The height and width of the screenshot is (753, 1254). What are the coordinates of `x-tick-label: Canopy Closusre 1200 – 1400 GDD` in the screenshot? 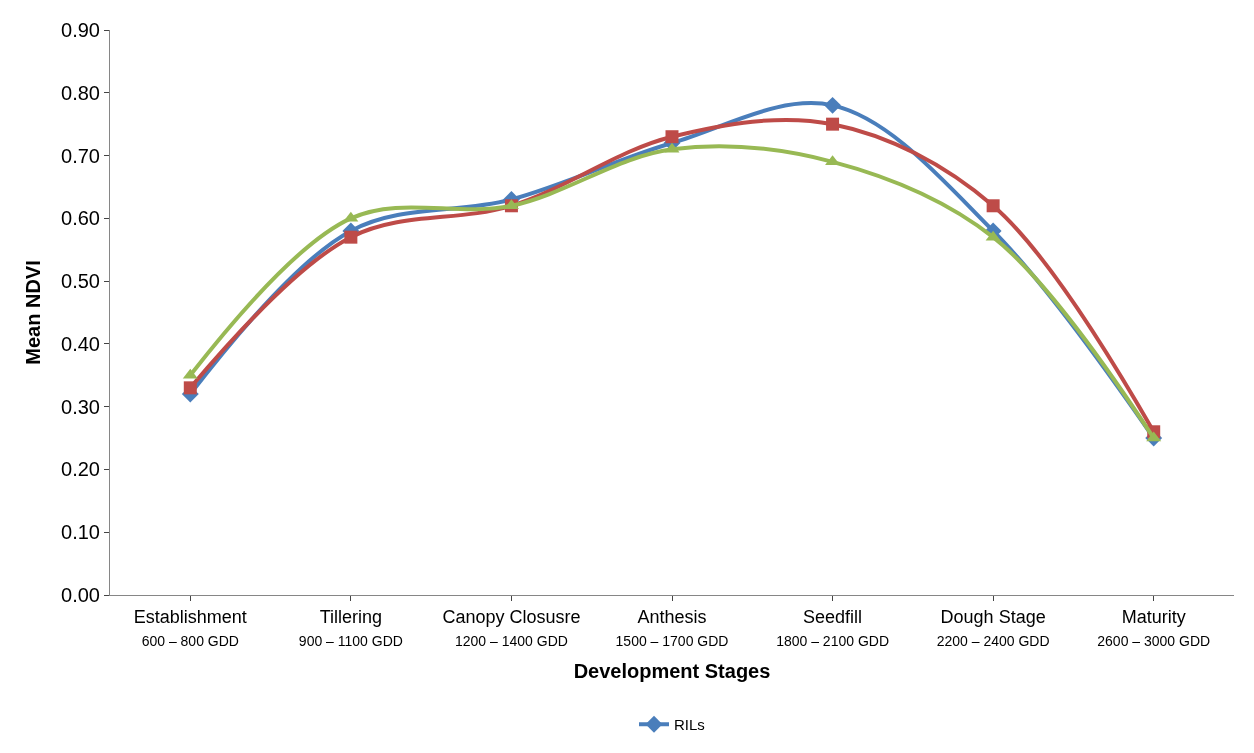 It's located at (511, 627).